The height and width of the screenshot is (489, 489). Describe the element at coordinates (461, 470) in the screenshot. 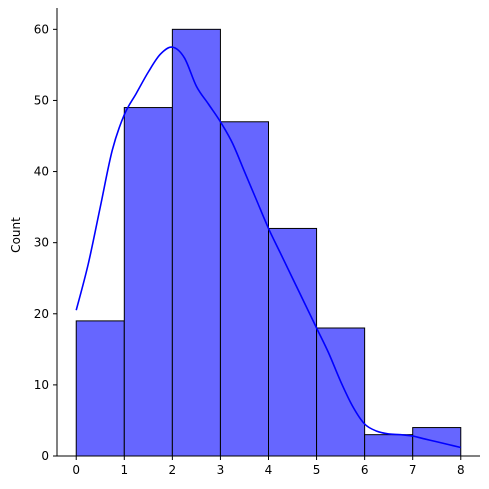

I see `x-tick-label: 8` at that location.